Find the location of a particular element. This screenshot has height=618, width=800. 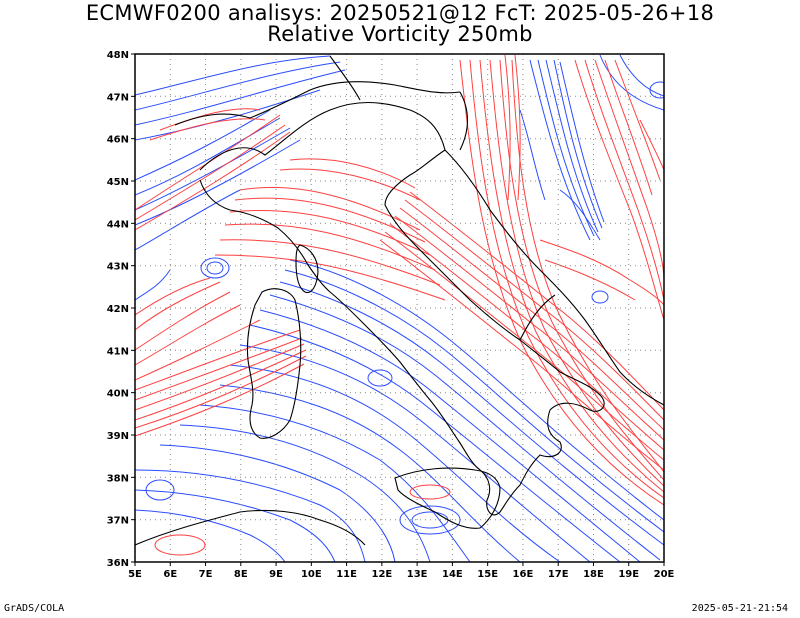

lon-tick-label: 17E is located at coordinates (558, 574).